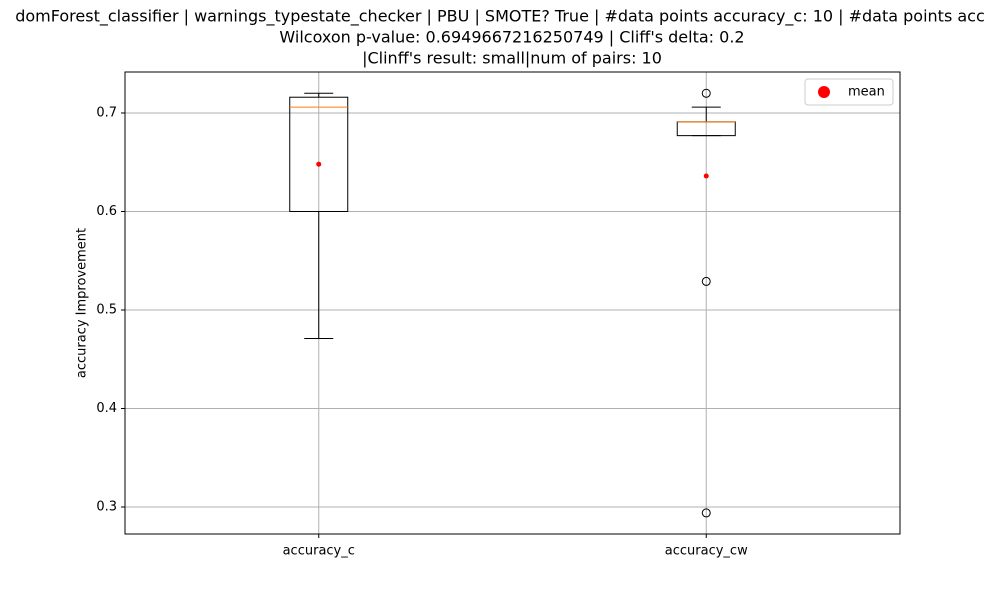 Image resolution: width=1000 pixels, height=600 pixels. I want to click on chart-title-line: |Clinff's result: small|num of pairs: 10, so click(512, 58).